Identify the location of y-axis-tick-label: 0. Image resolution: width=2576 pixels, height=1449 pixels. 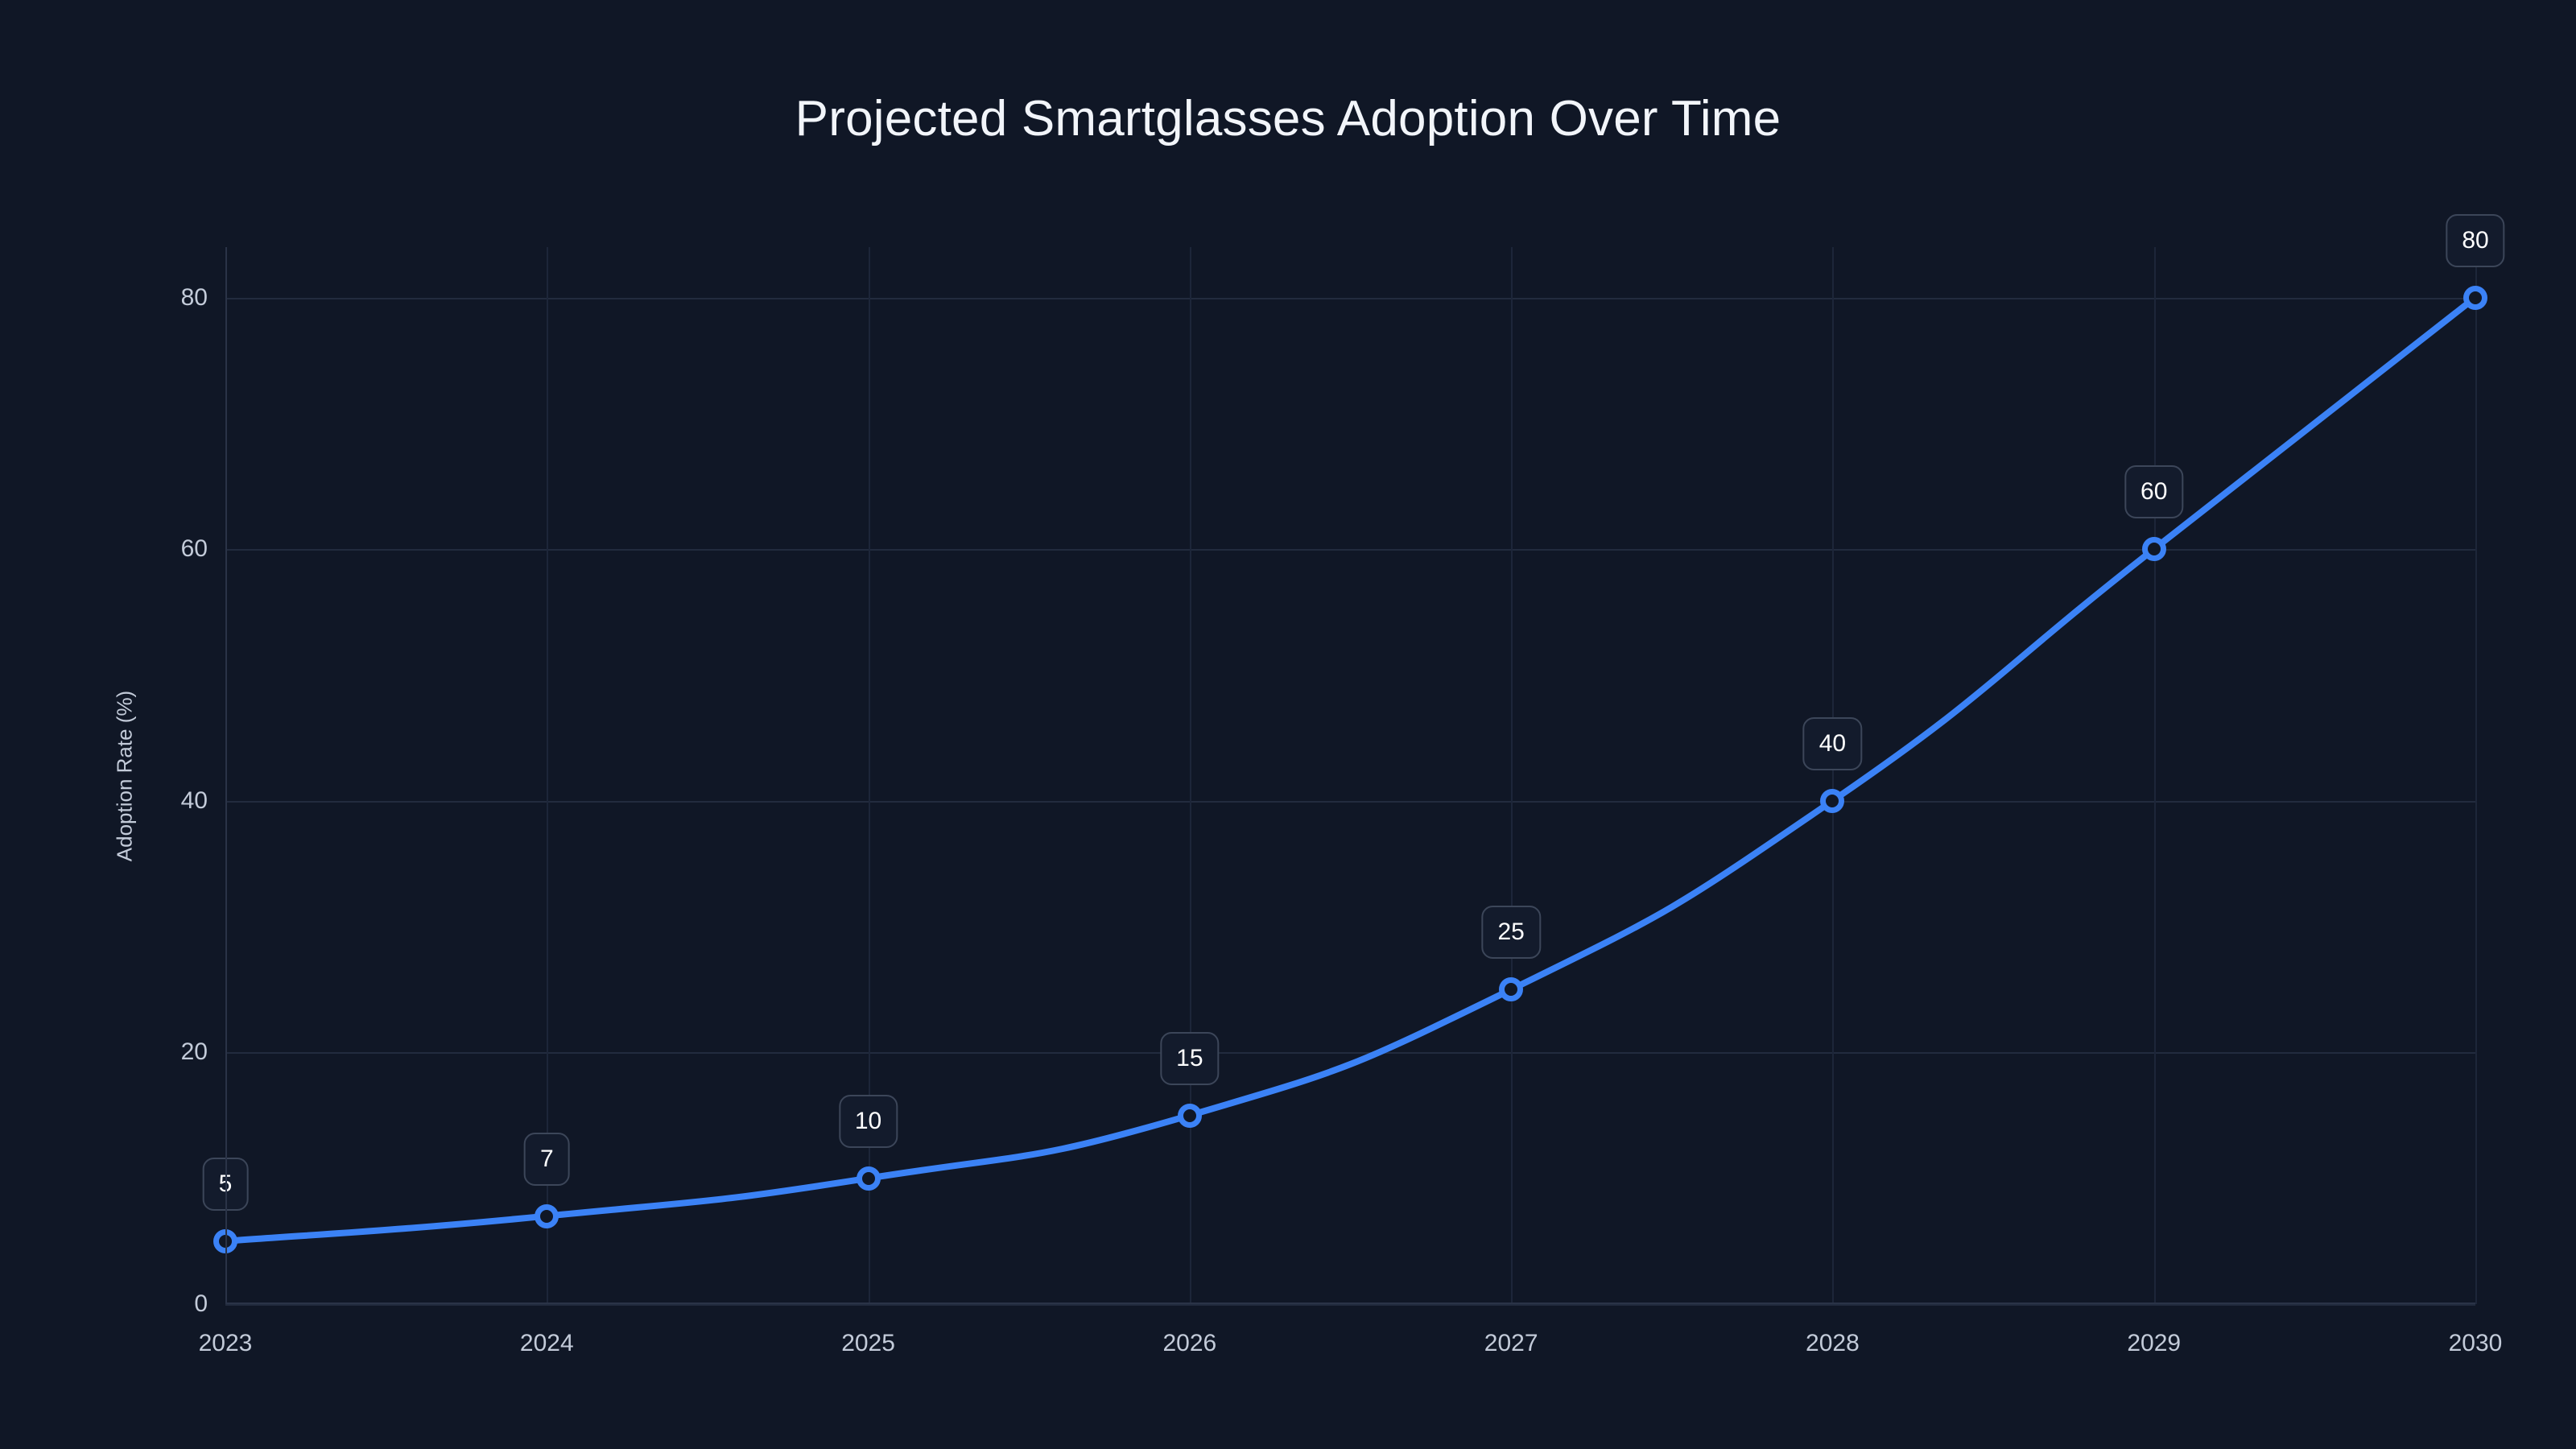
(201, 1303).